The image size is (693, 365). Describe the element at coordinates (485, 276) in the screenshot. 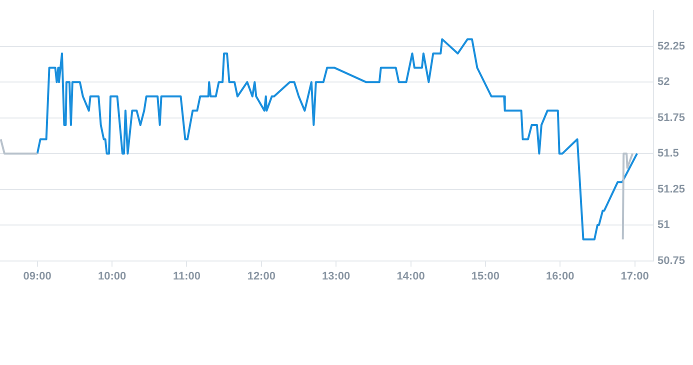

I see `x-tick-label: 15:00` at that location.